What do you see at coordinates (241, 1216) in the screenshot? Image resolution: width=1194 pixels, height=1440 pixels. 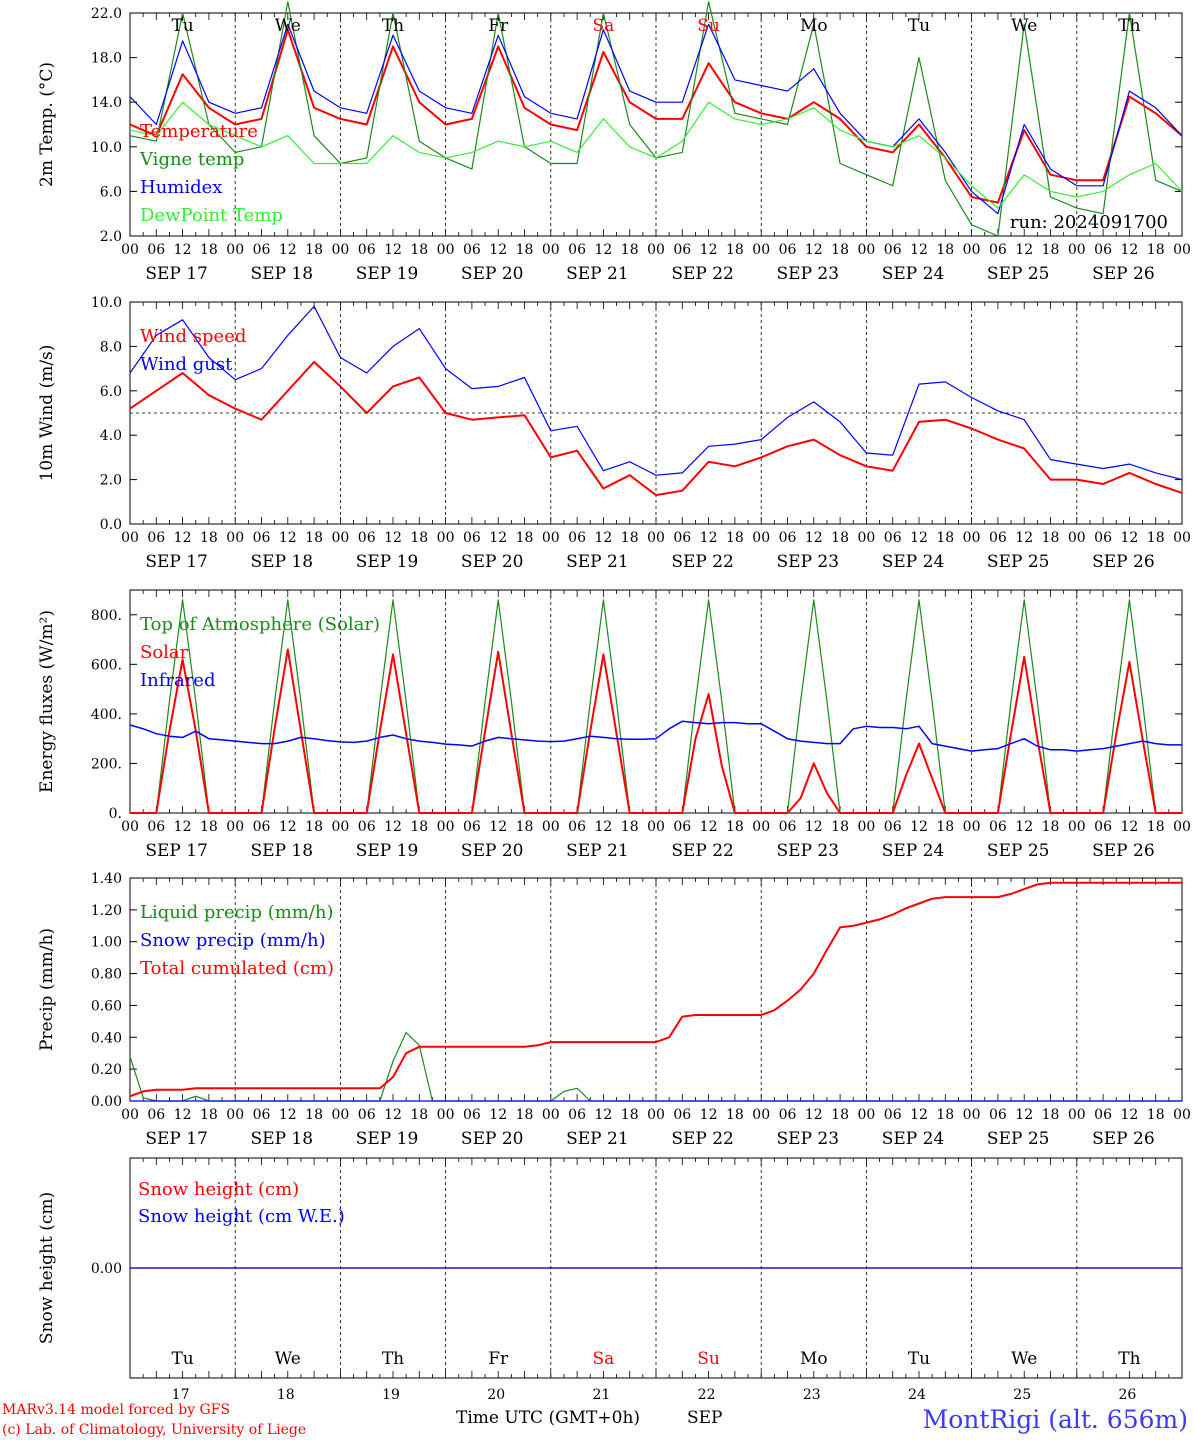 I see `snow-legend-entry: Snow height (cm W.E.)` at bounding box center [241, 1216].